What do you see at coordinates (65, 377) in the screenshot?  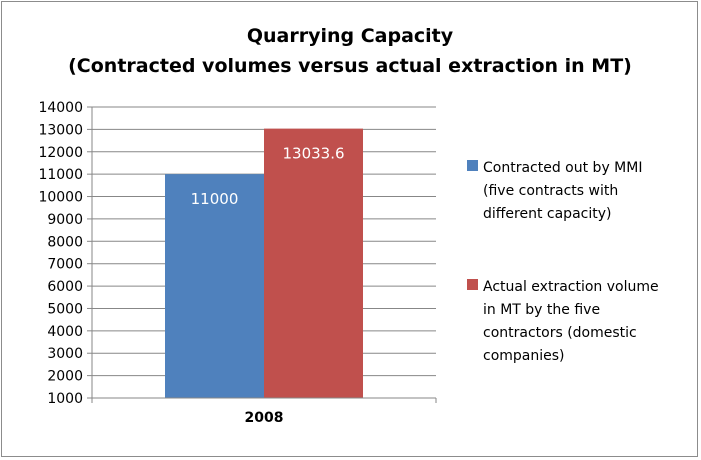 I see `y-tick-label-2000: 2000` at bounding box center [65, 377].